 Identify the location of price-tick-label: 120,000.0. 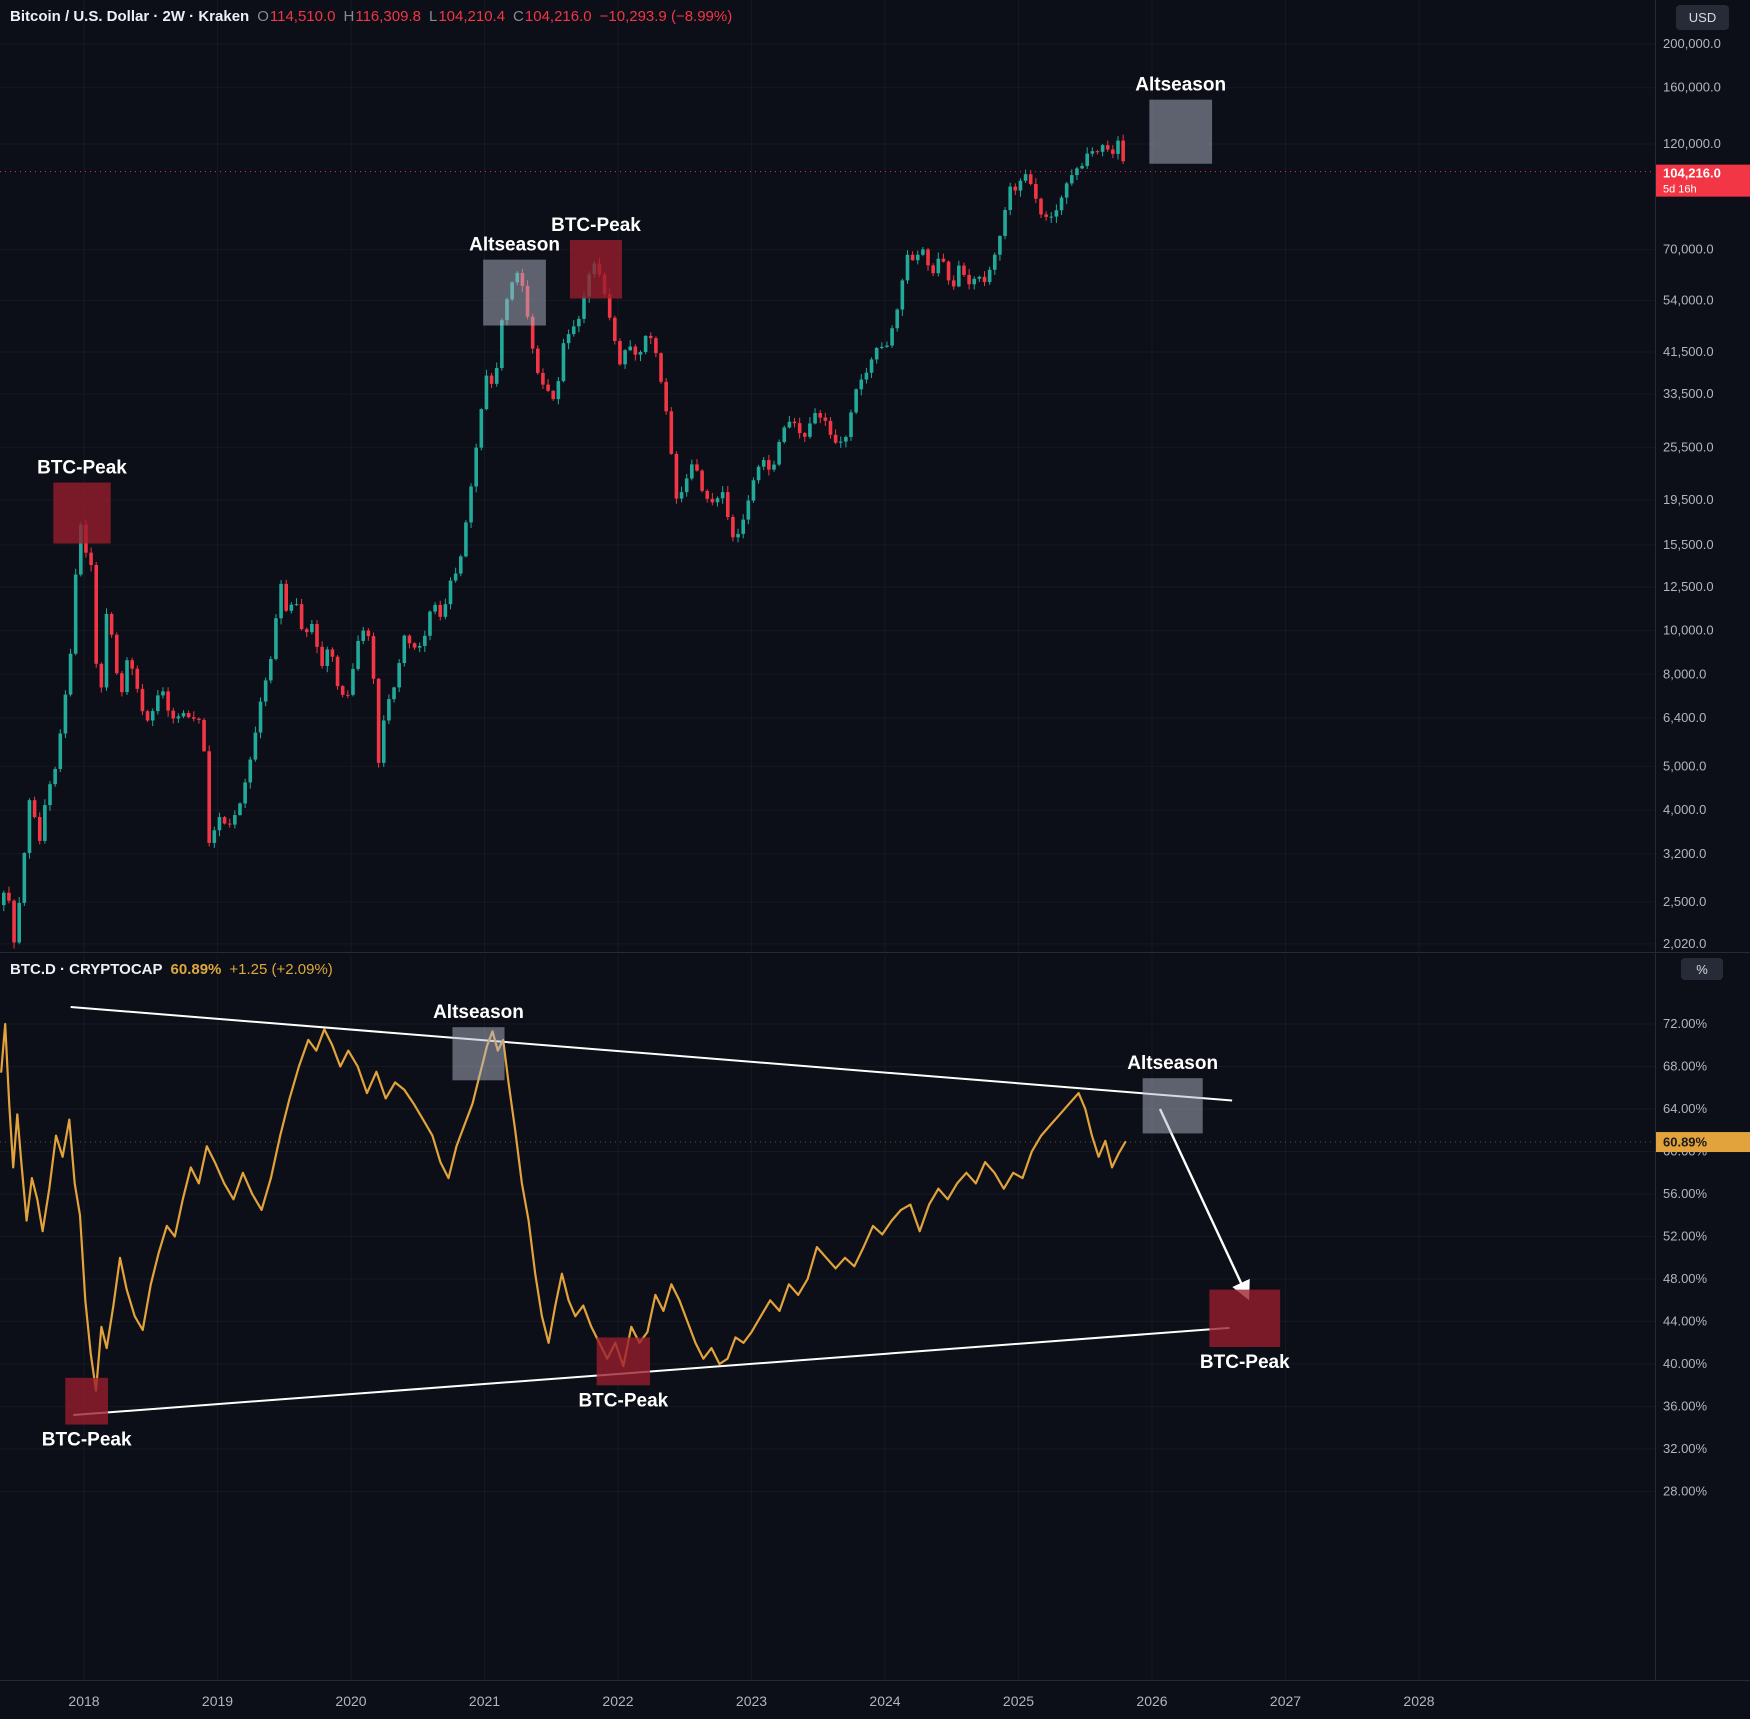
(1692, 143).